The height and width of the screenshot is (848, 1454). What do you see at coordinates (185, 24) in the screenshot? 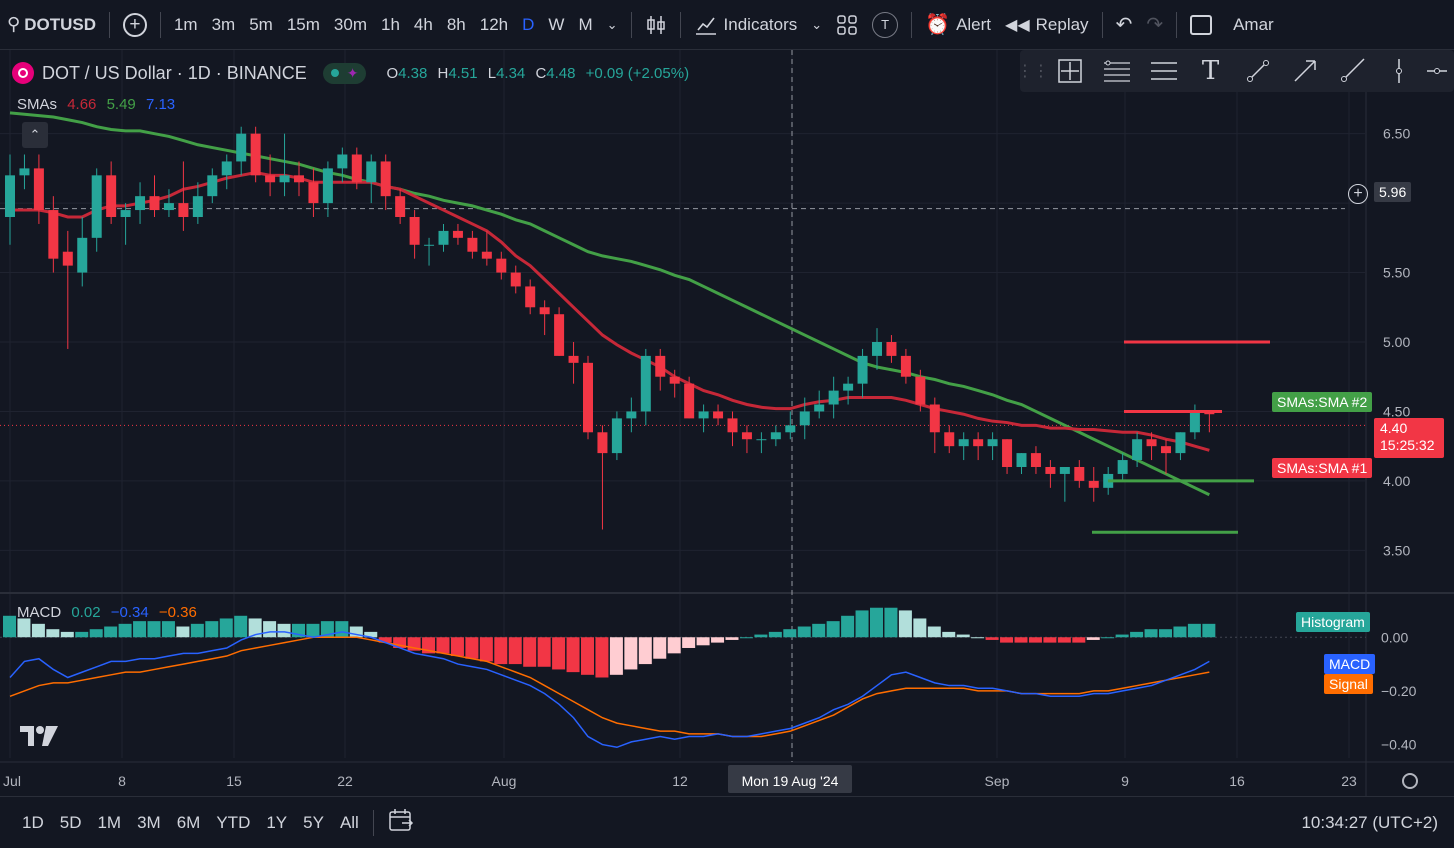
I see `interval-1m: 1m` at bounding box center [185, 24].